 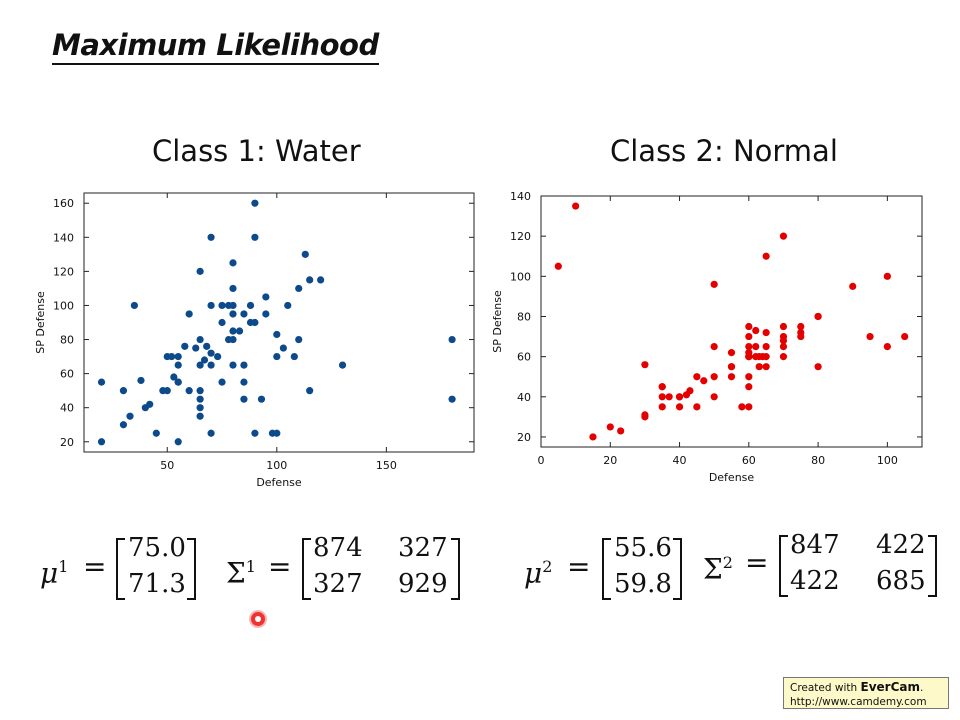 What do you see at coordinates (818, 460) in the screenshot?
I see `x-tick-label: 80` at bounding box center [818, 460].